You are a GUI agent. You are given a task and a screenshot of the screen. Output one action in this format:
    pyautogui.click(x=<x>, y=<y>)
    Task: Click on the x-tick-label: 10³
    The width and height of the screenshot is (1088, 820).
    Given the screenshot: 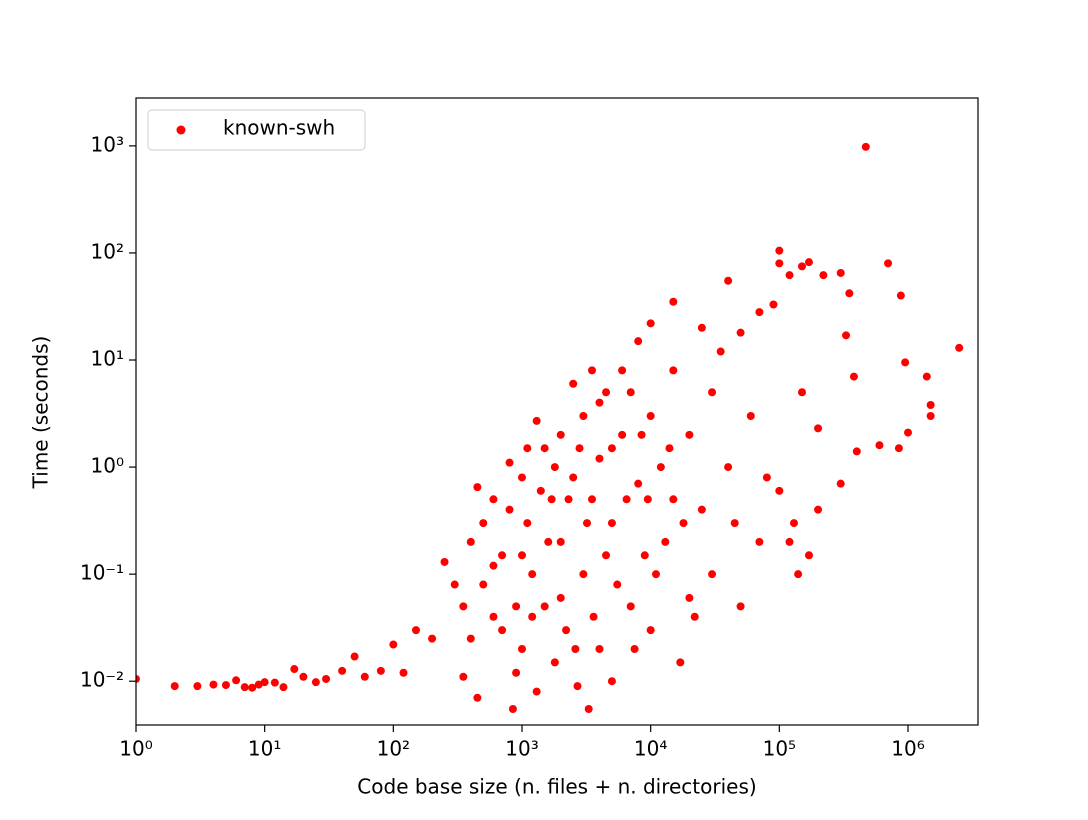 What is the action you would take?
    pyautogui.click(x=521, y=749)
    